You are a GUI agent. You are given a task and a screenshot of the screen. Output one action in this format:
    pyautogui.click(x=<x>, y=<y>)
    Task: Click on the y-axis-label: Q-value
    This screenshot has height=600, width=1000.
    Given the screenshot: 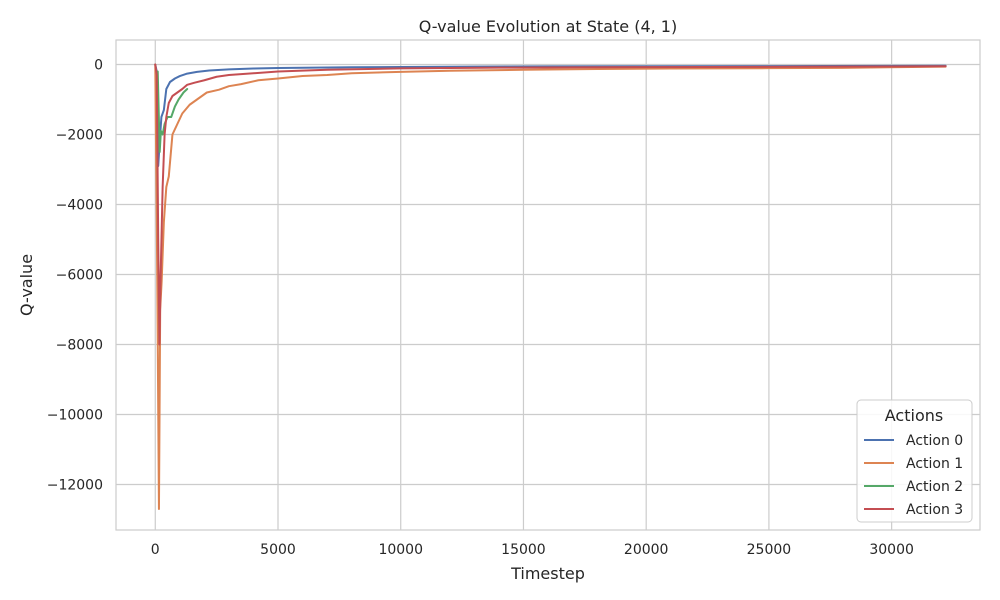 What is the action you would take?
    pyautogui.click(x=26, y=285)
    